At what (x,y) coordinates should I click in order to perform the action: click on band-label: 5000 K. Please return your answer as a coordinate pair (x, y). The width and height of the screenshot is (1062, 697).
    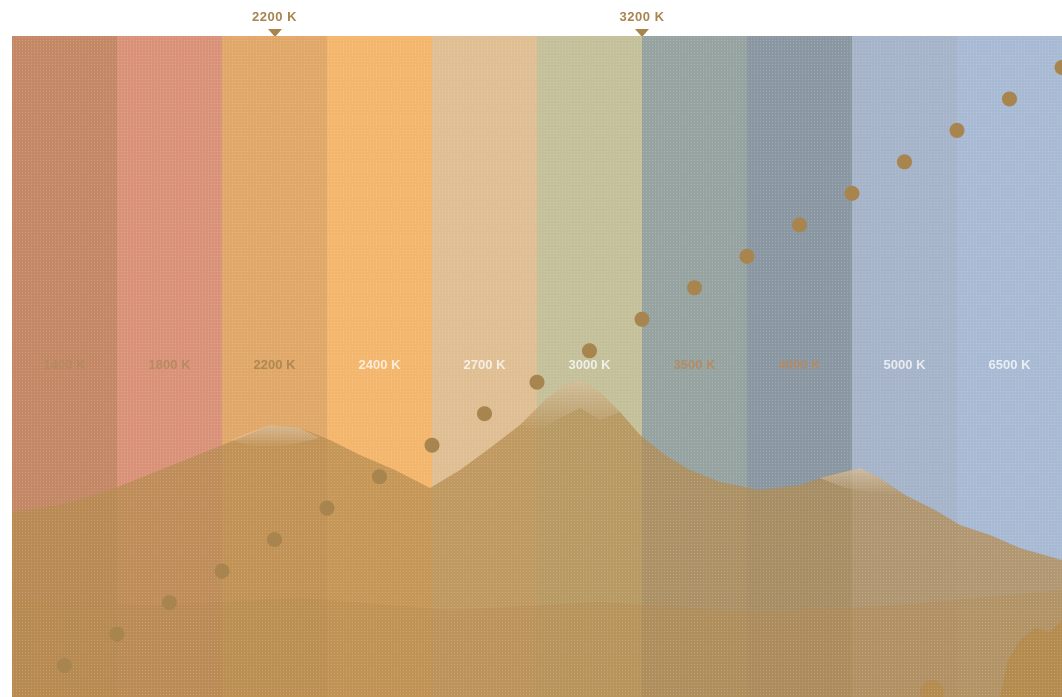
    Looking at the image, I should click on (905, 364).